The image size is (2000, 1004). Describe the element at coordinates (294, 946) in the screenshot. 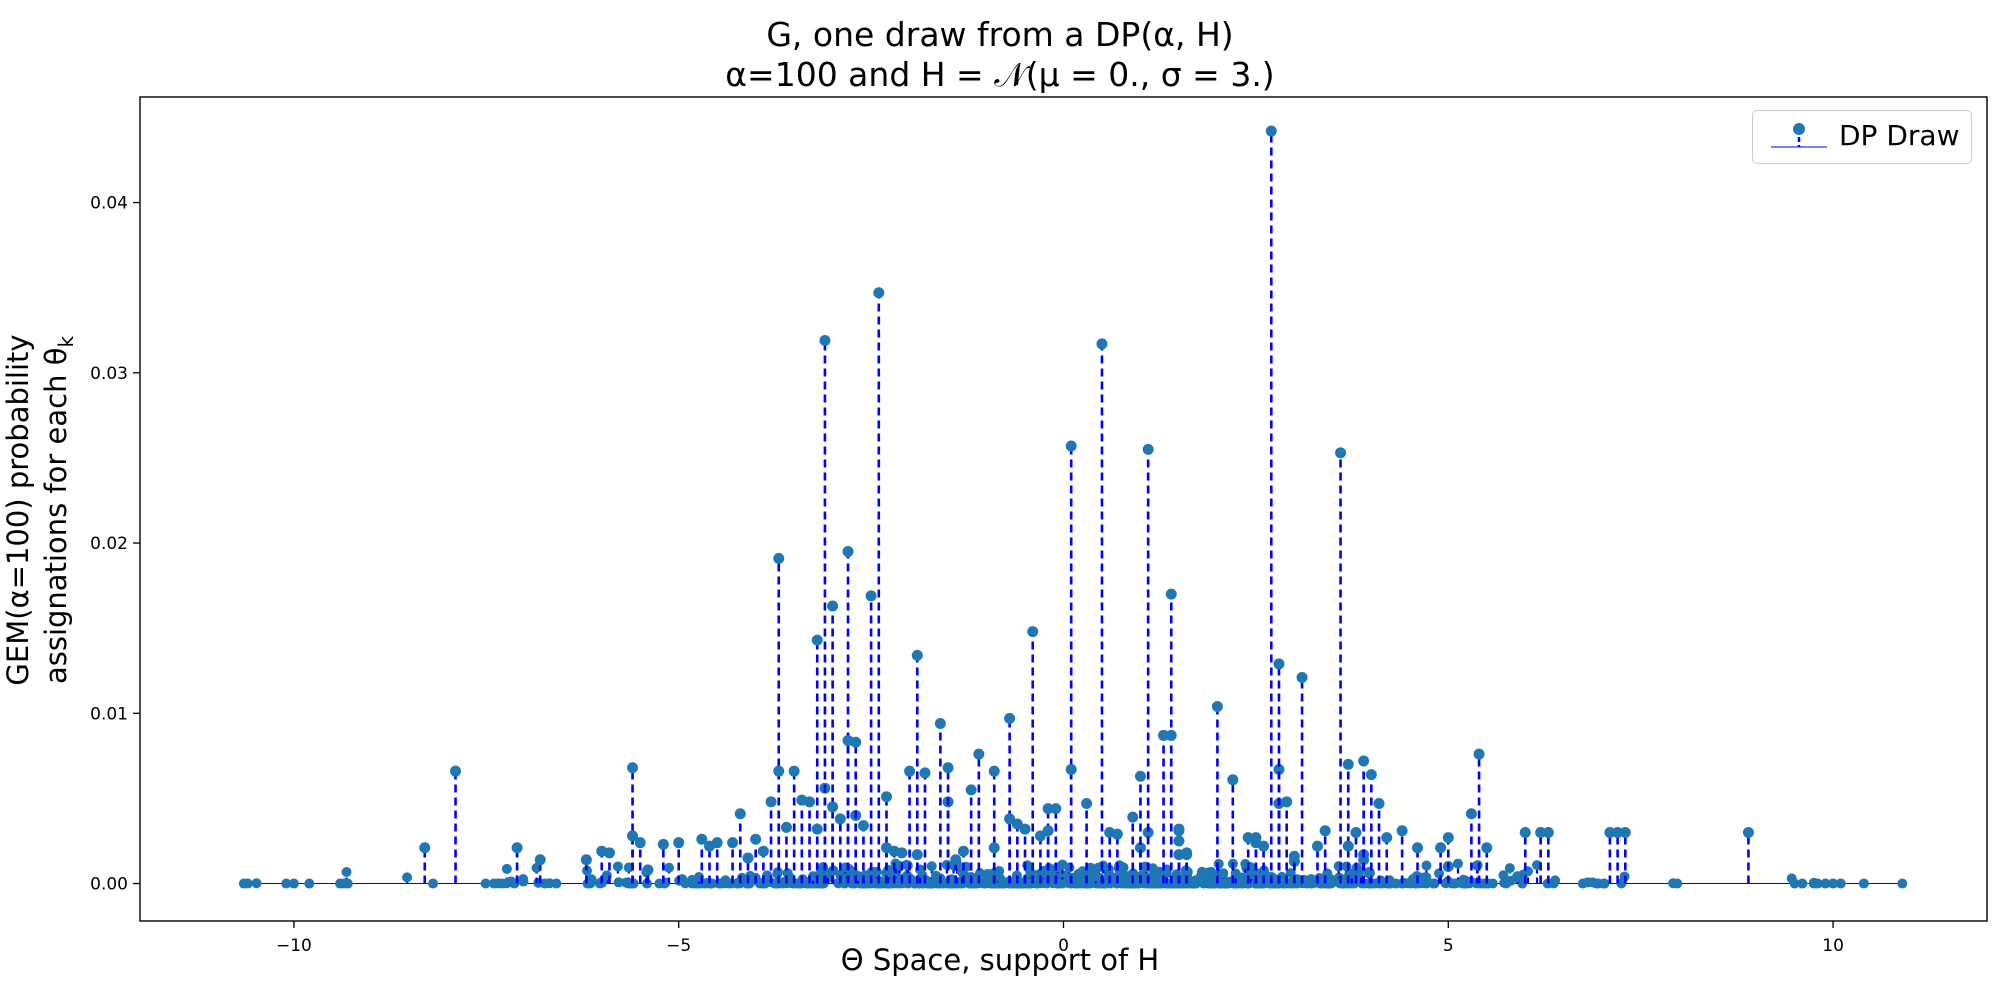

I see `x-tick-label: −10` at that location.